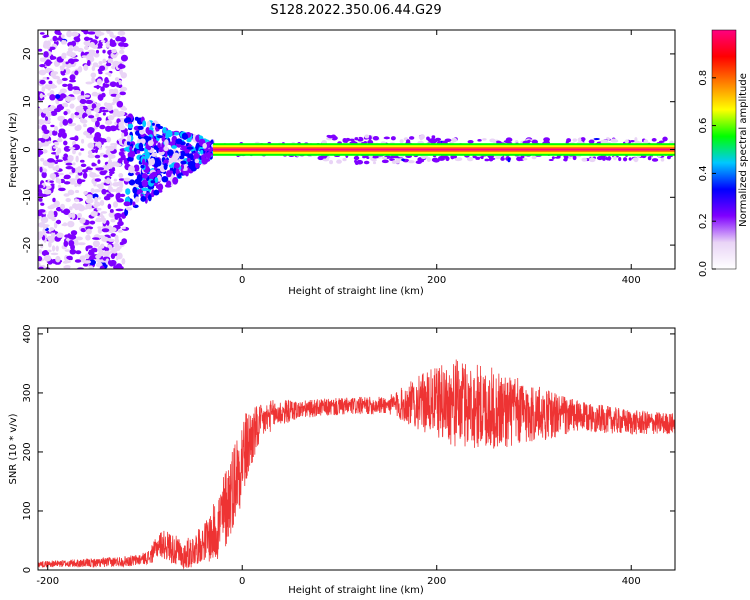  What do you see at coordinates (356, 590) in the screenshot?
I see `snr-x-axis-label: Height of straight line (km)` at bounding box center [356, 590].